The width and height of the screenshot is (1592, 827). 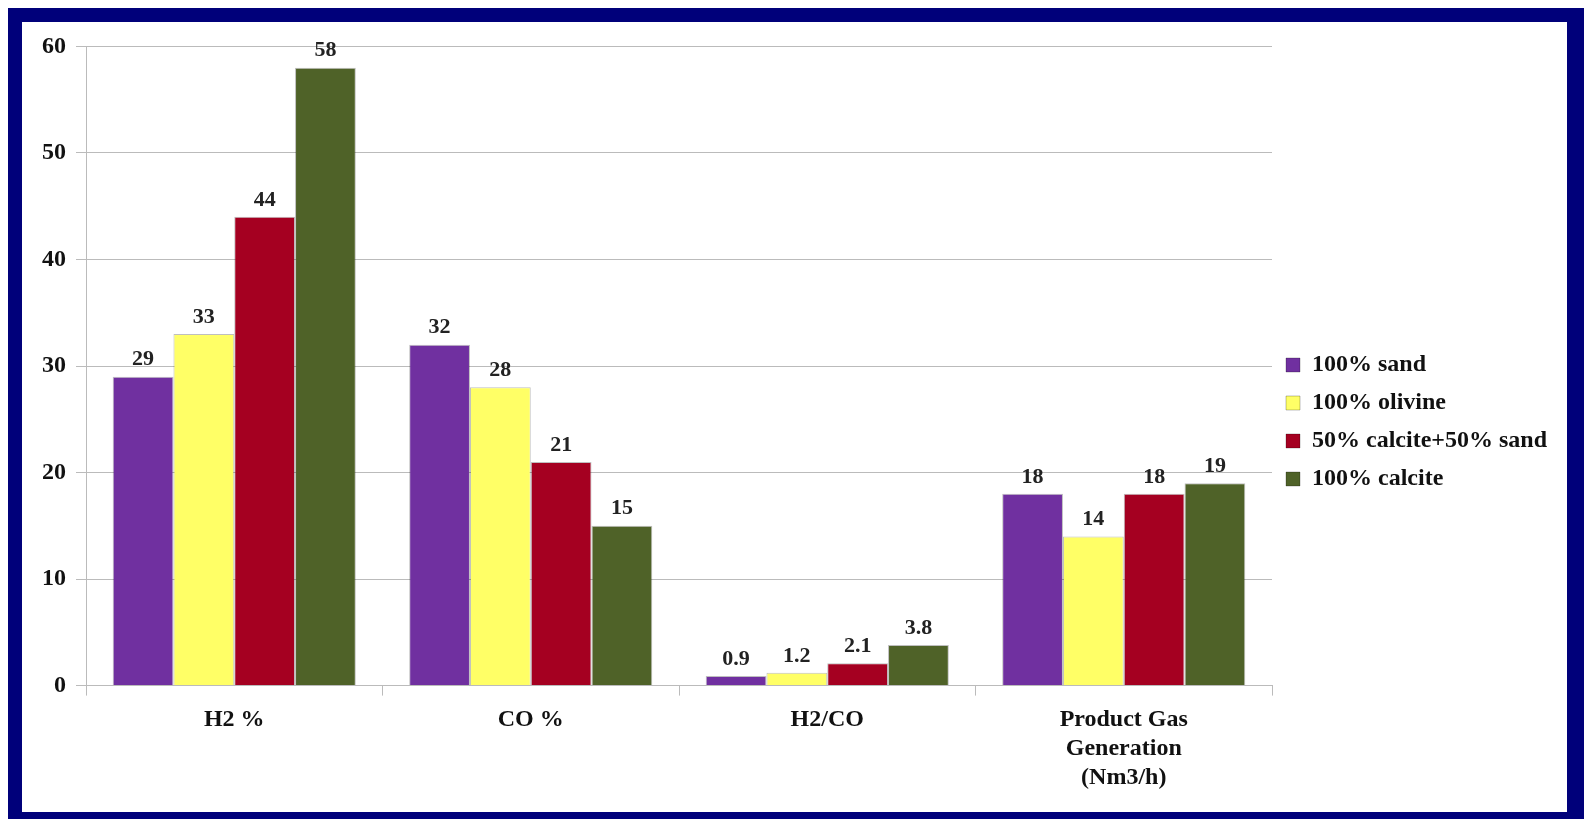 I want to click on x-tick-label: CO %, so click(x=530, y=718).